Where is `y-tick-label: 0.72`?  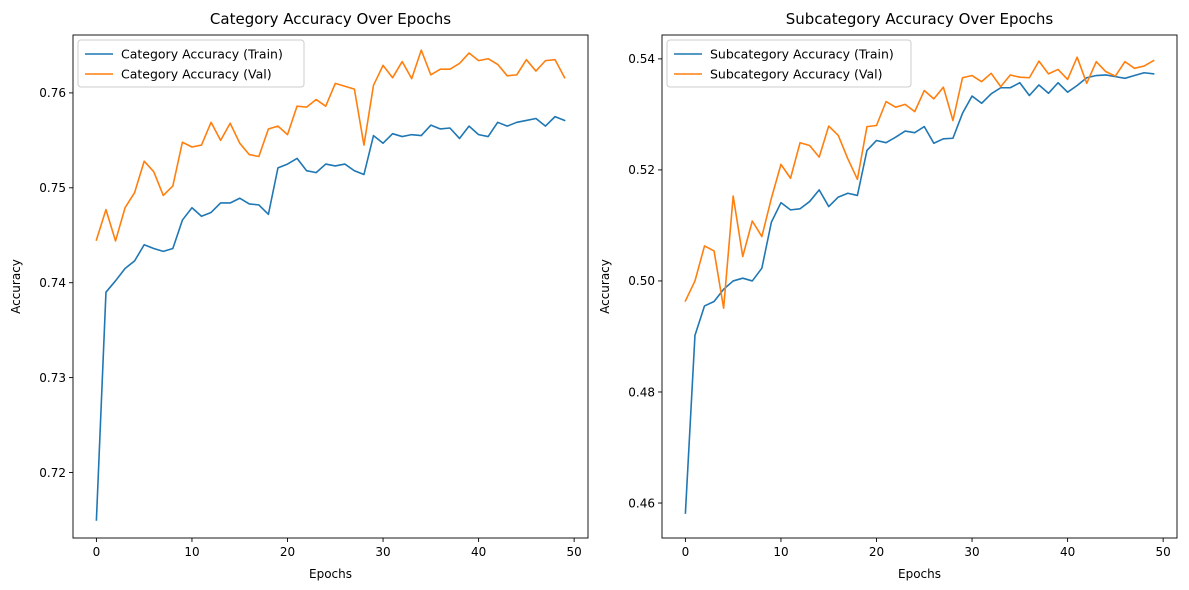
y-tick-label: 0.72 is located at coordinates (52, 473).